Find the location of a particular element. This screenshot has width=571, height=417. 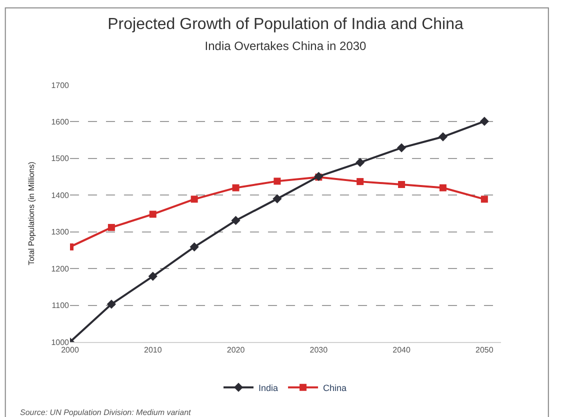

x-tick-label: 2000 is located at coordinates (70, 350).